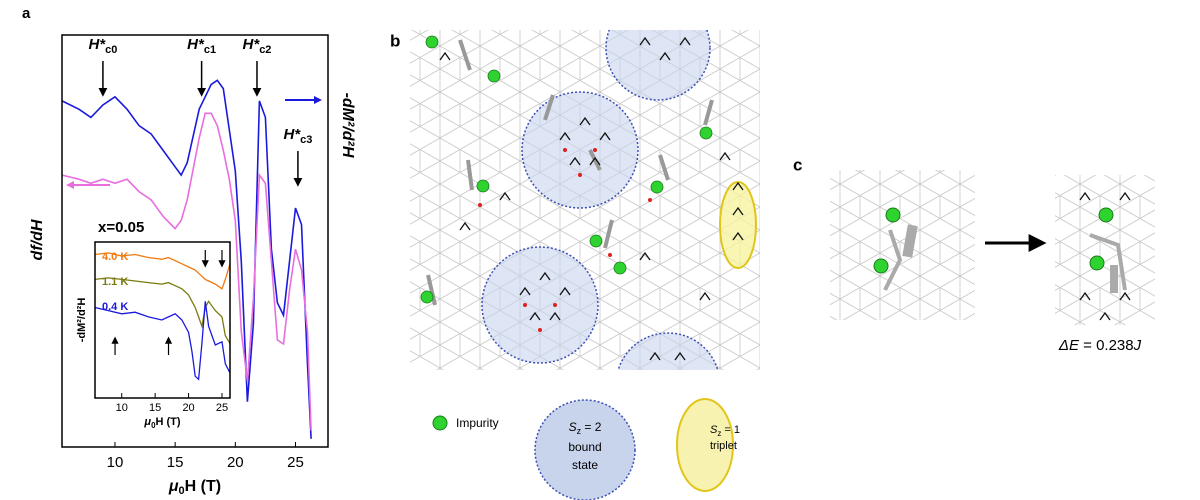  Describe the element at coordinates (725, 431) in the screenshot. I see `legend-triplet: Sz = 1` at that location.